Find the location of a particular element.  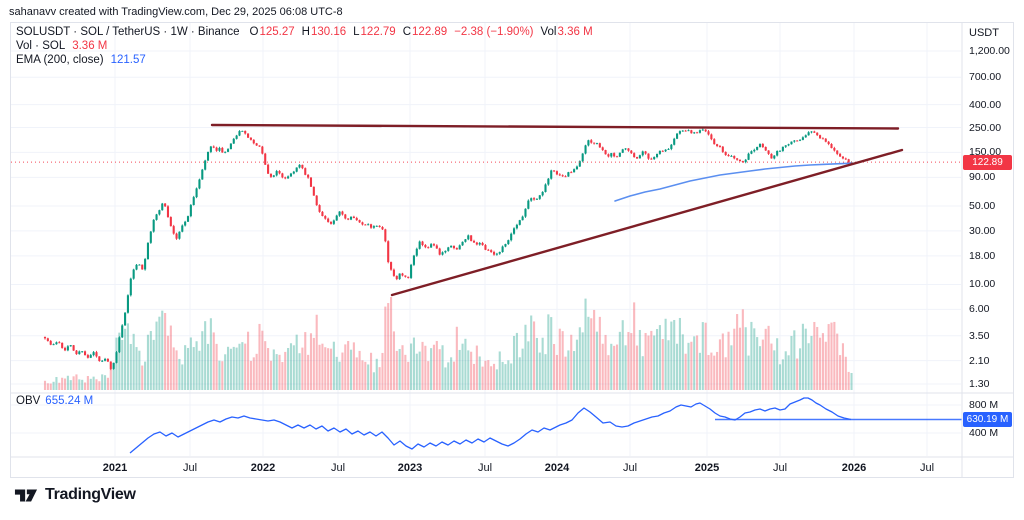

price-tick-label: 30.00 is located at coordinates (982, 230).